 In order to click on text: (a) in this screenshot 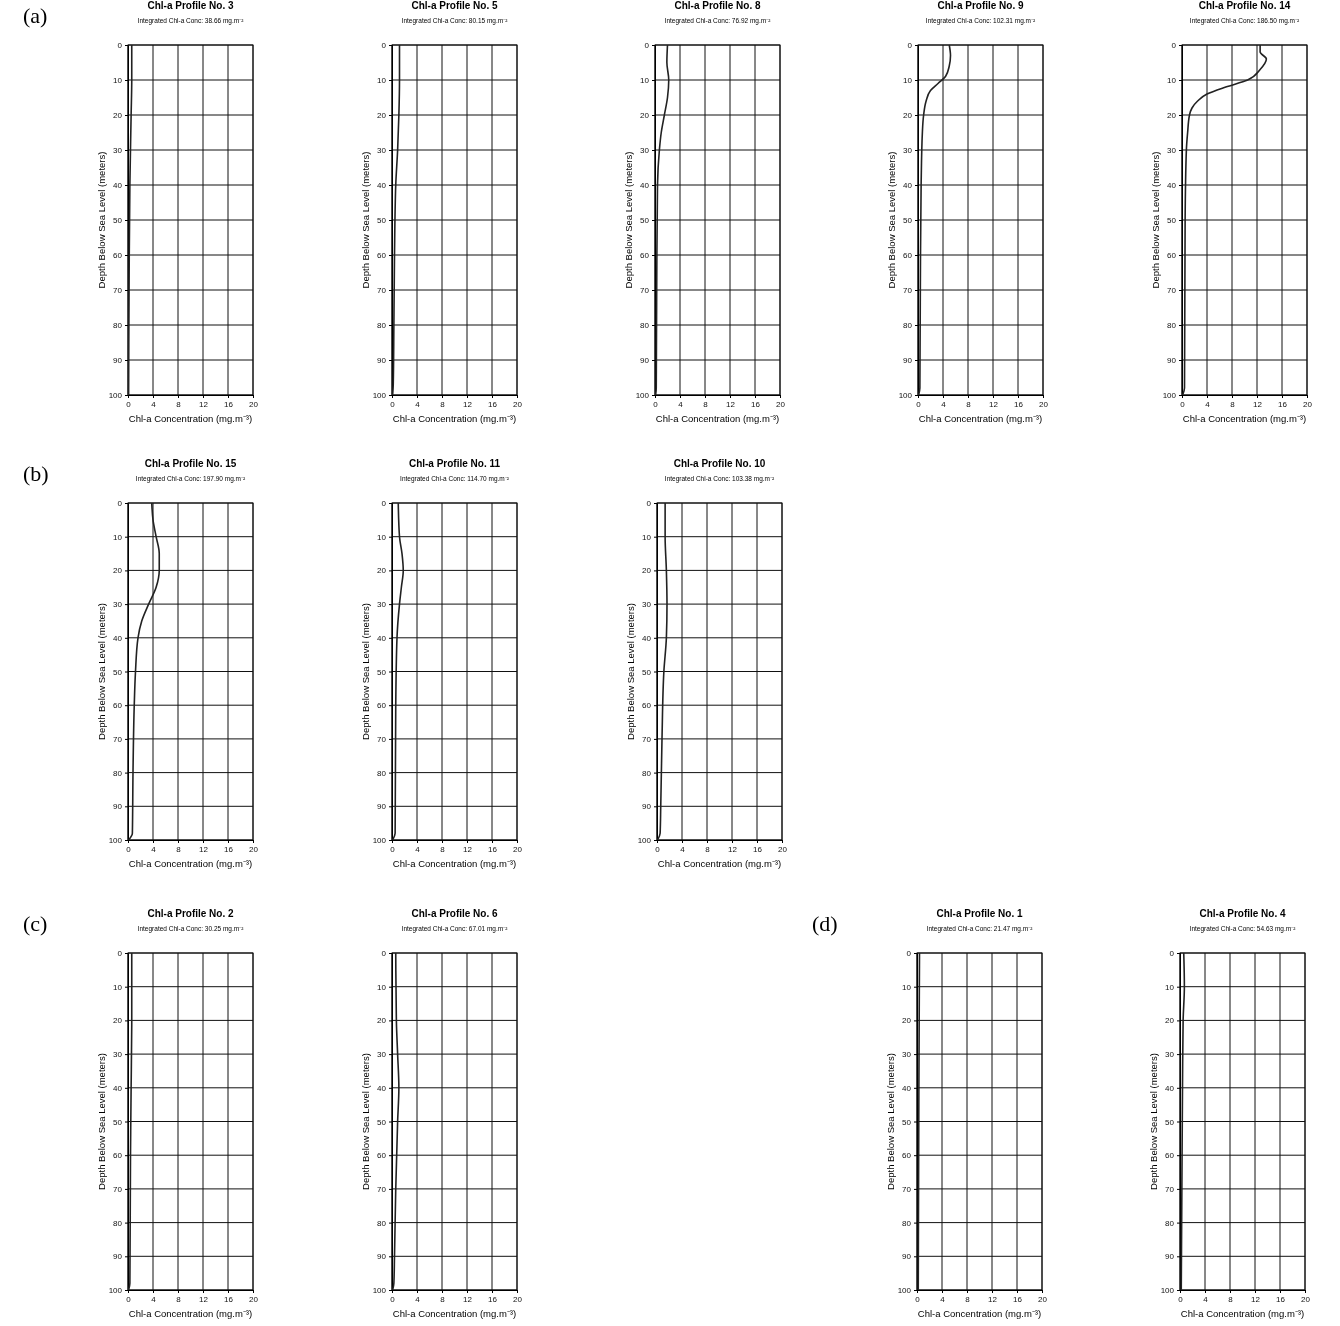, I will do `click(35, 15)`.